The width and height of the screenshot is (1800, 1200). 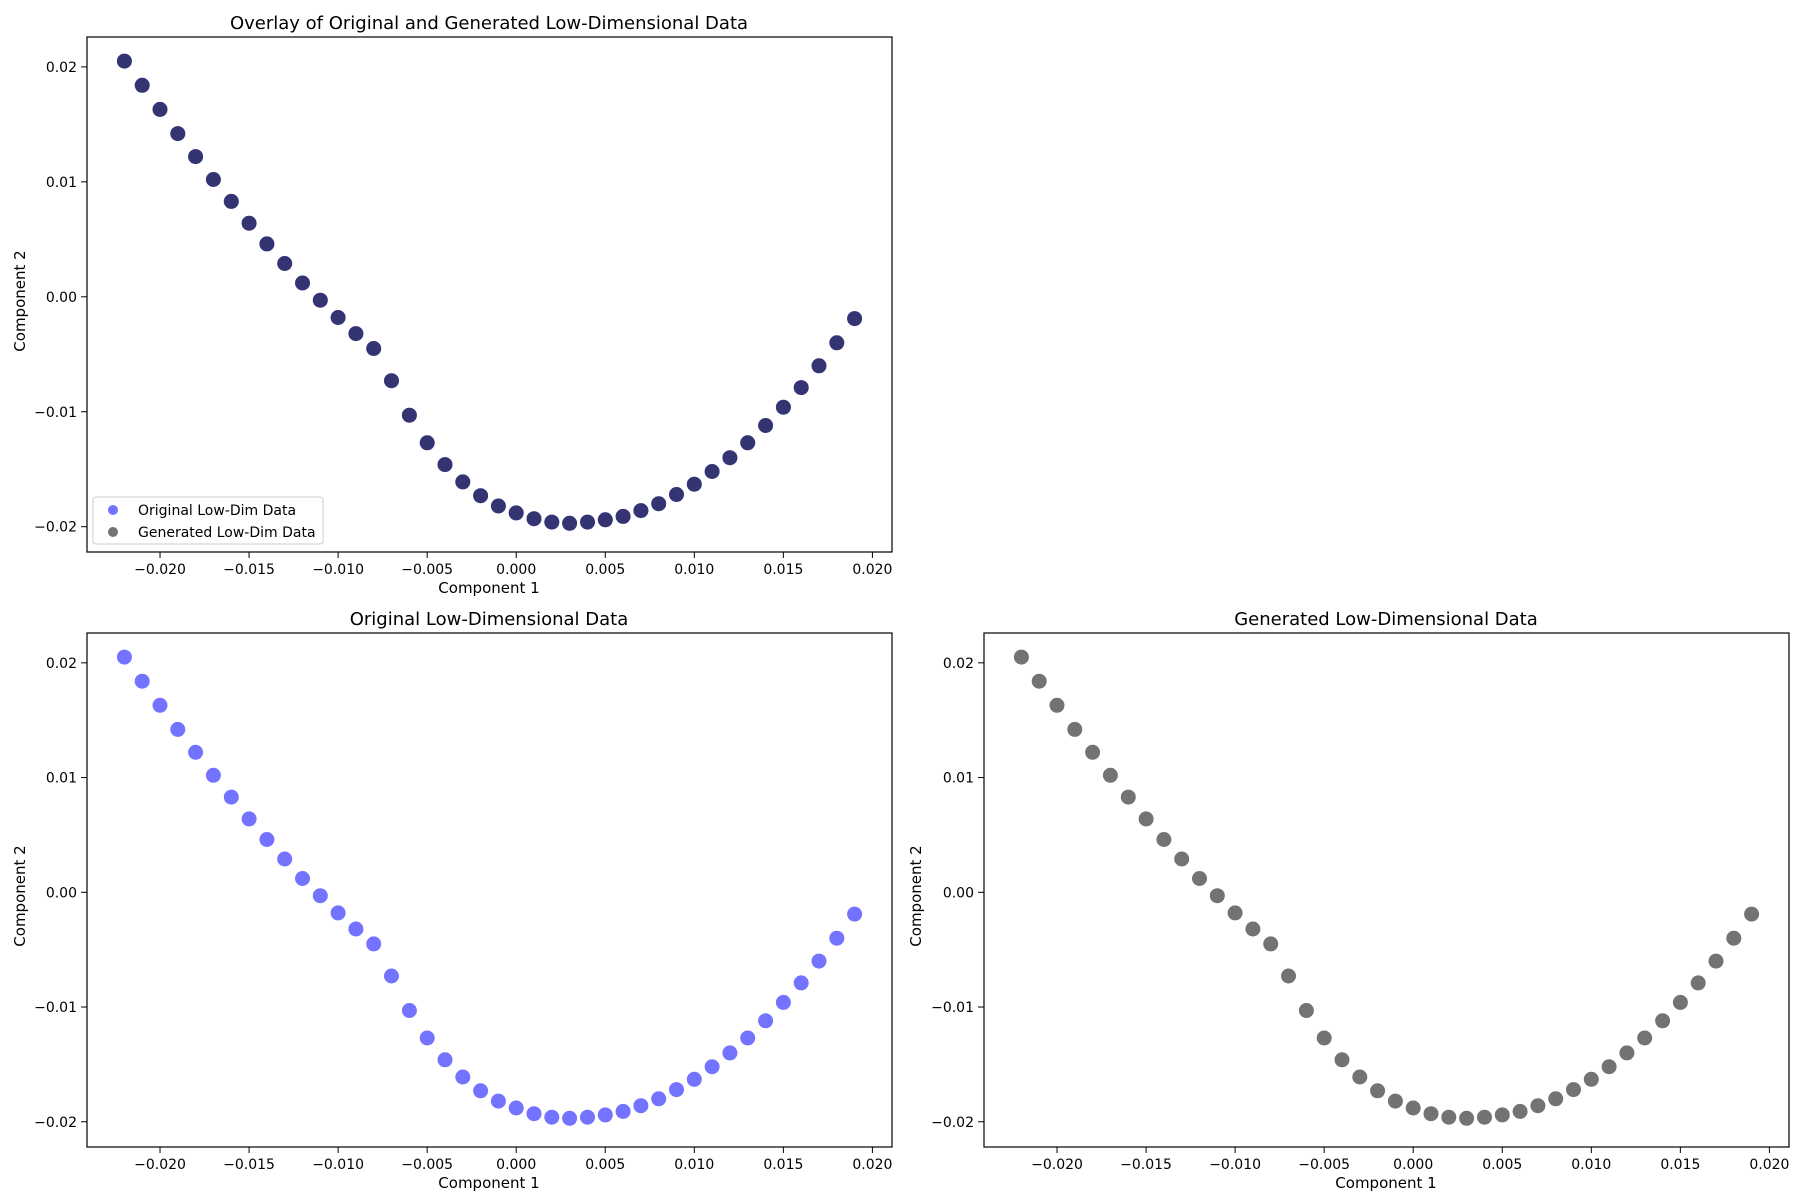 I want to click on overlay-x-tick-label: 0.015, so click(x=783, y=570).